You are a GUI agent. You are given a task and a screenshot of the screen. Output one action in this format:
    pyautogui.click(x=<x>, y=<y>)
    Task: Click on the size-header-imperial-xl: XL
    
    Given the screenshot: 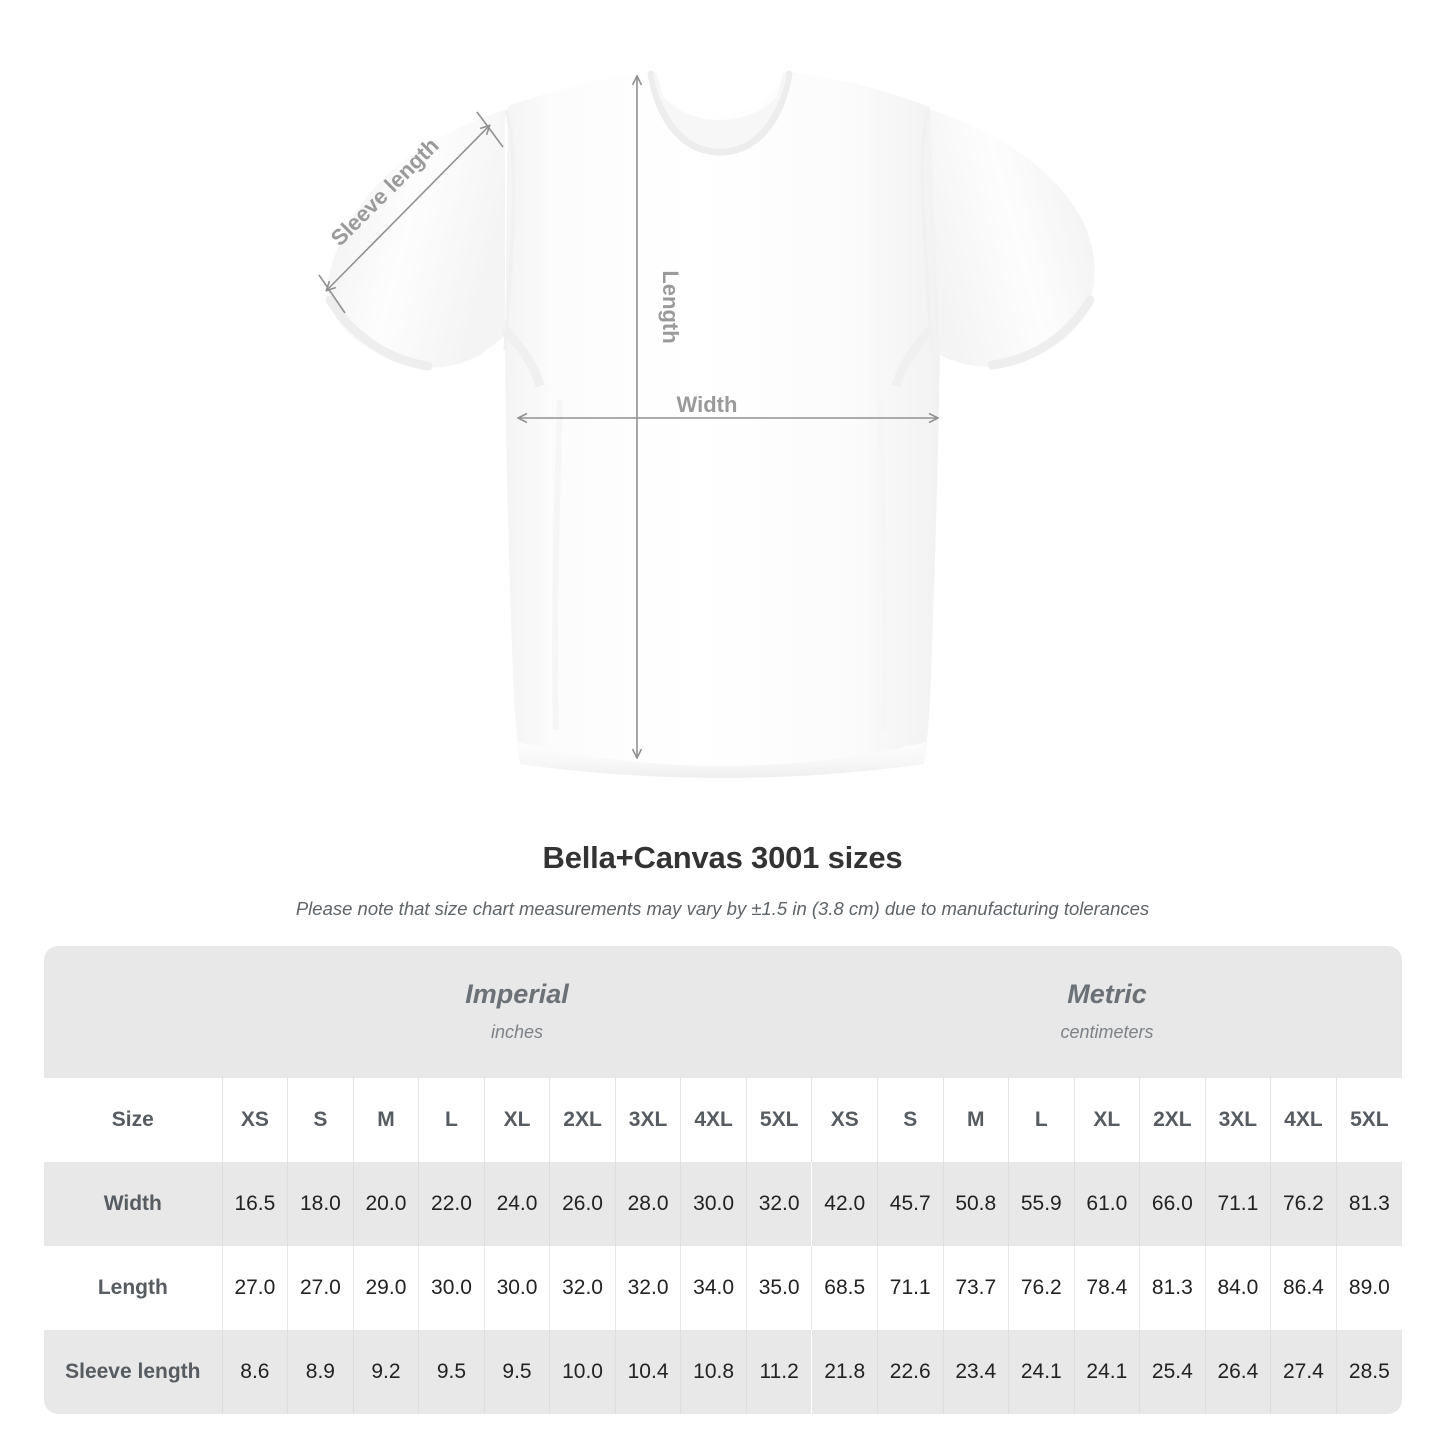 What is the action you would take?
    pyautogui.click(x=516, y=1120)
    